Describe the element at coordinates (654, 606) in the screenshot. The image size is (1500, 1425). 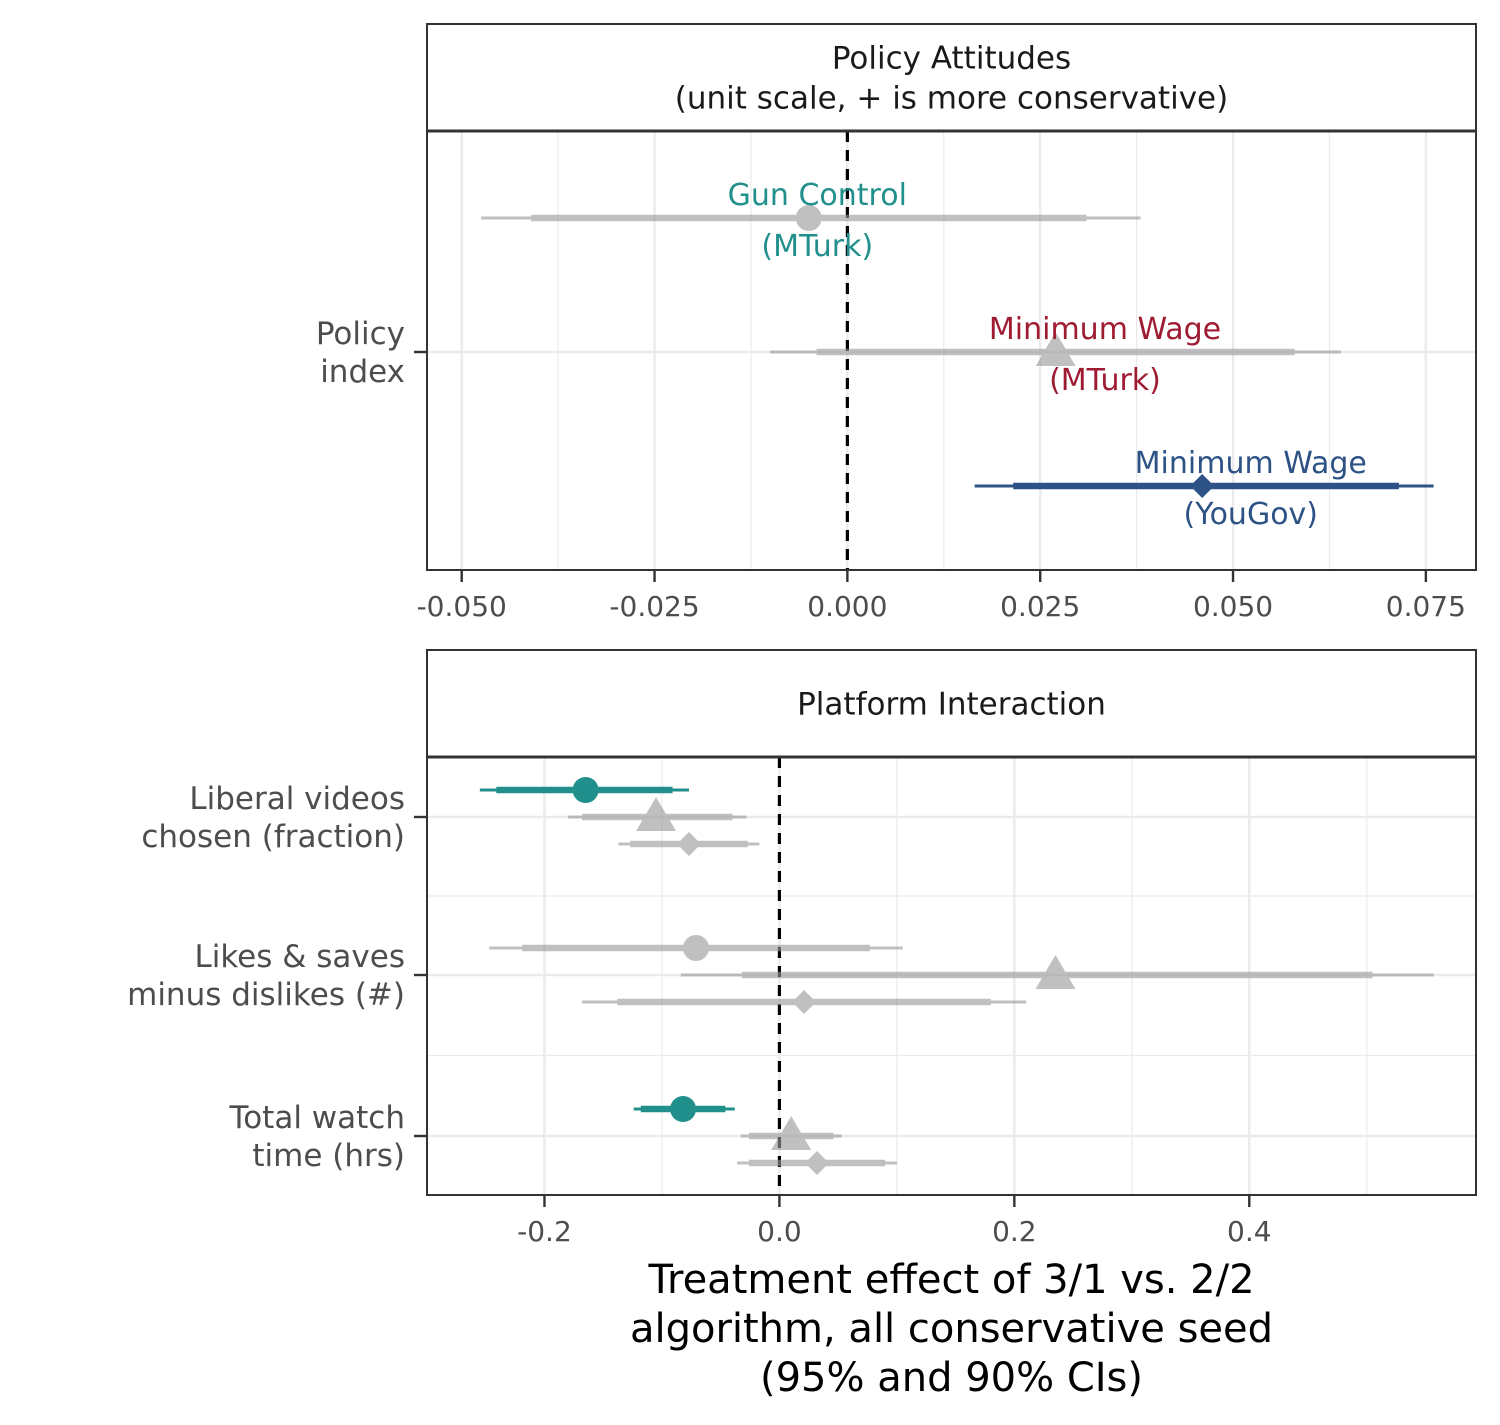
I see `x-tick-label: -0.025` at that location.